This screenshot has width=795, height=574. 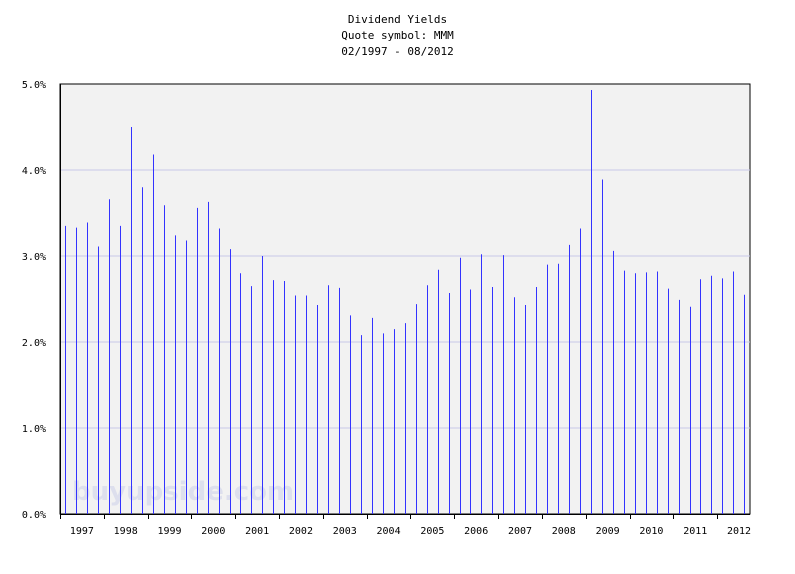 I want to click on chart-date-range: 02/1997 - 08/2012, so click(x=397, y=51).